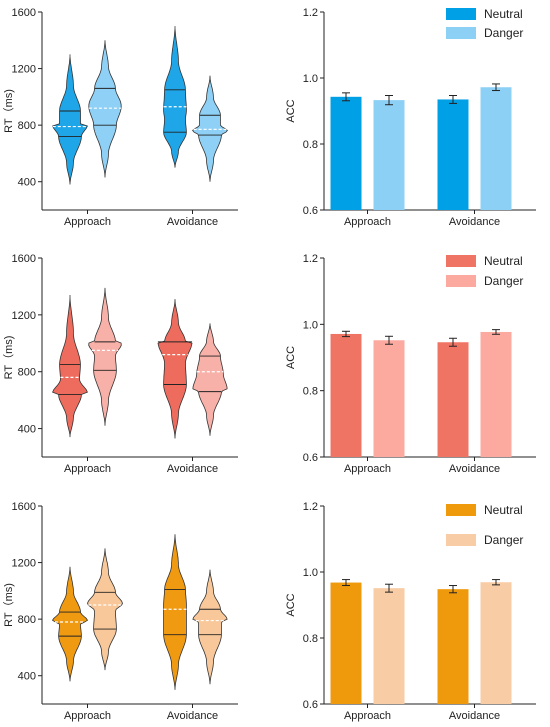  I want to click on row-1-violin: 400 800 1200 1600 RT（ms) Approach Avoidance, so click(120, 117).